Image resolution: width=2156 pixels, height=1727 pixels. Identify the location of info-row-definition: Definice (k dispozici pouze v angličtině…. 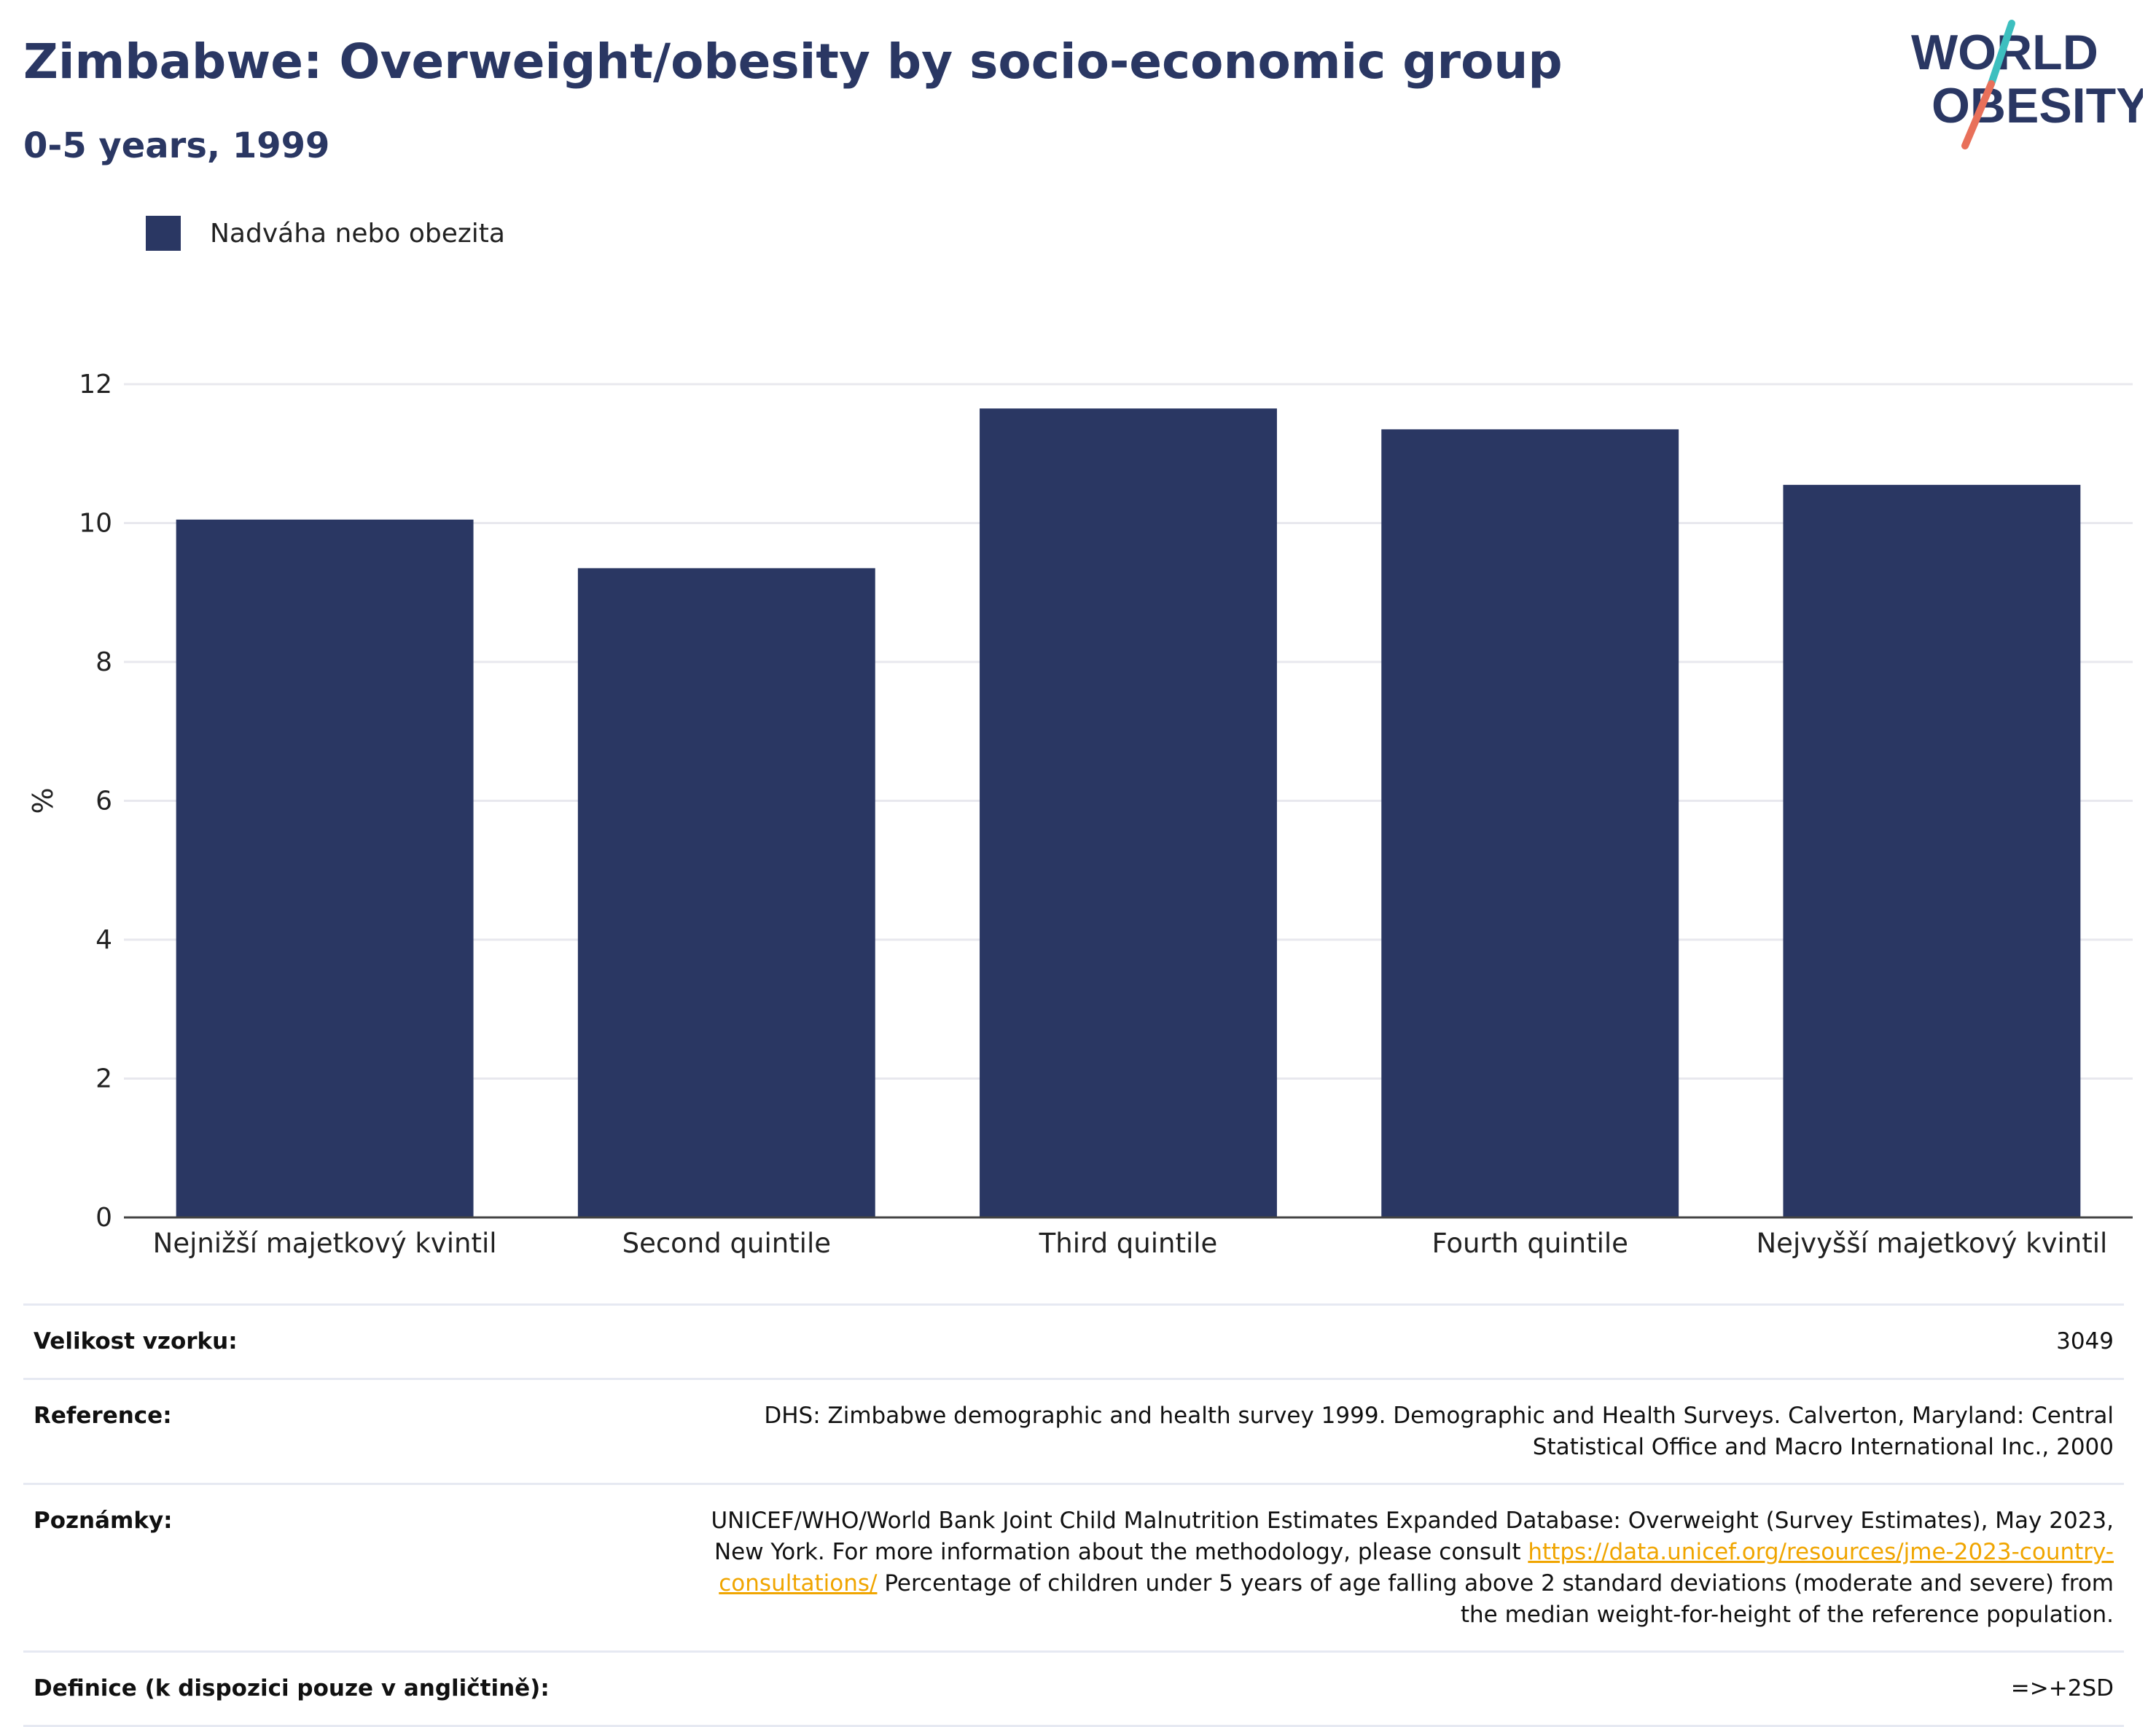
(1073, 1689).